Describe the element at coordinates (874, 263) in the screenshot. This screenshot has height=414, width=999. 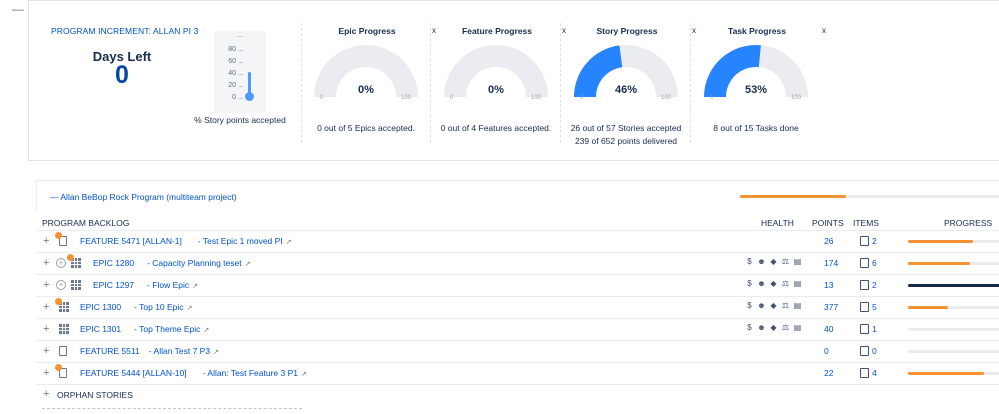
I see `items-count: 6` at that location.